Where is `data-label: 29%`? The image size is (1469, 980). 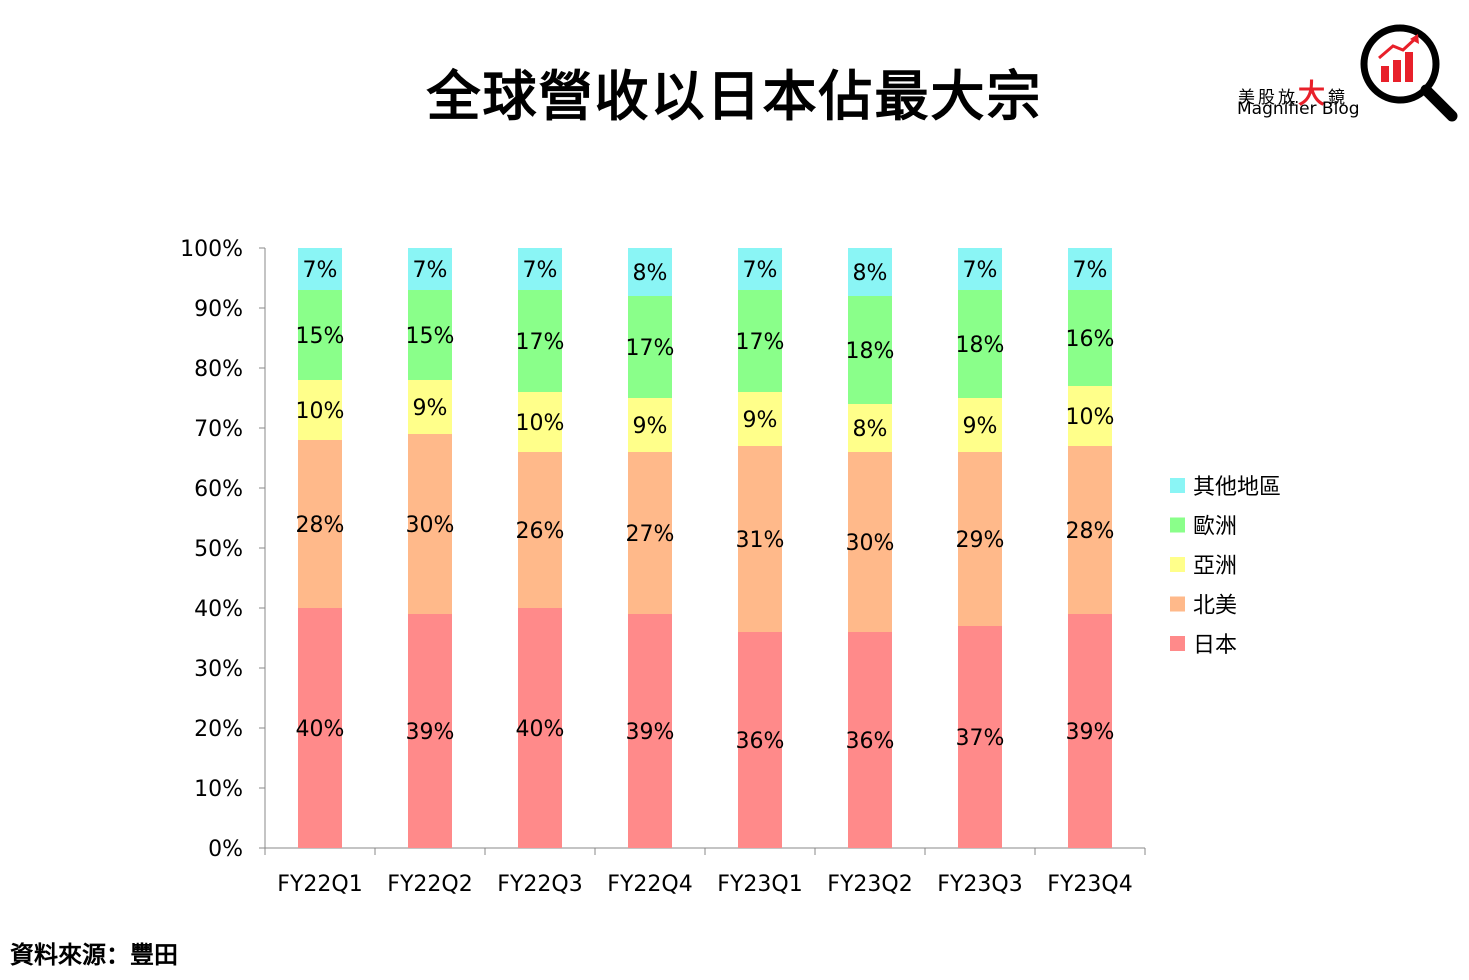 data-label: 29% is located at coordinates (980, 540).